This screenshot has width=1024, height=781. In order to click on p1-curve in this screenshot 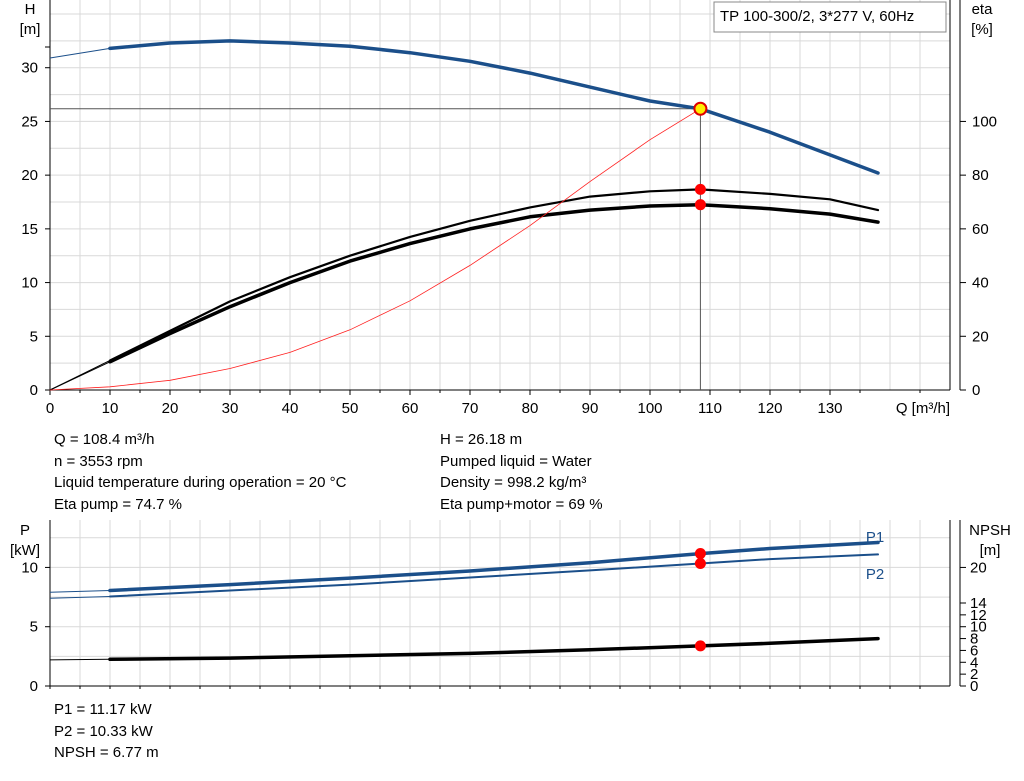, I will do `click(494, 566)`.